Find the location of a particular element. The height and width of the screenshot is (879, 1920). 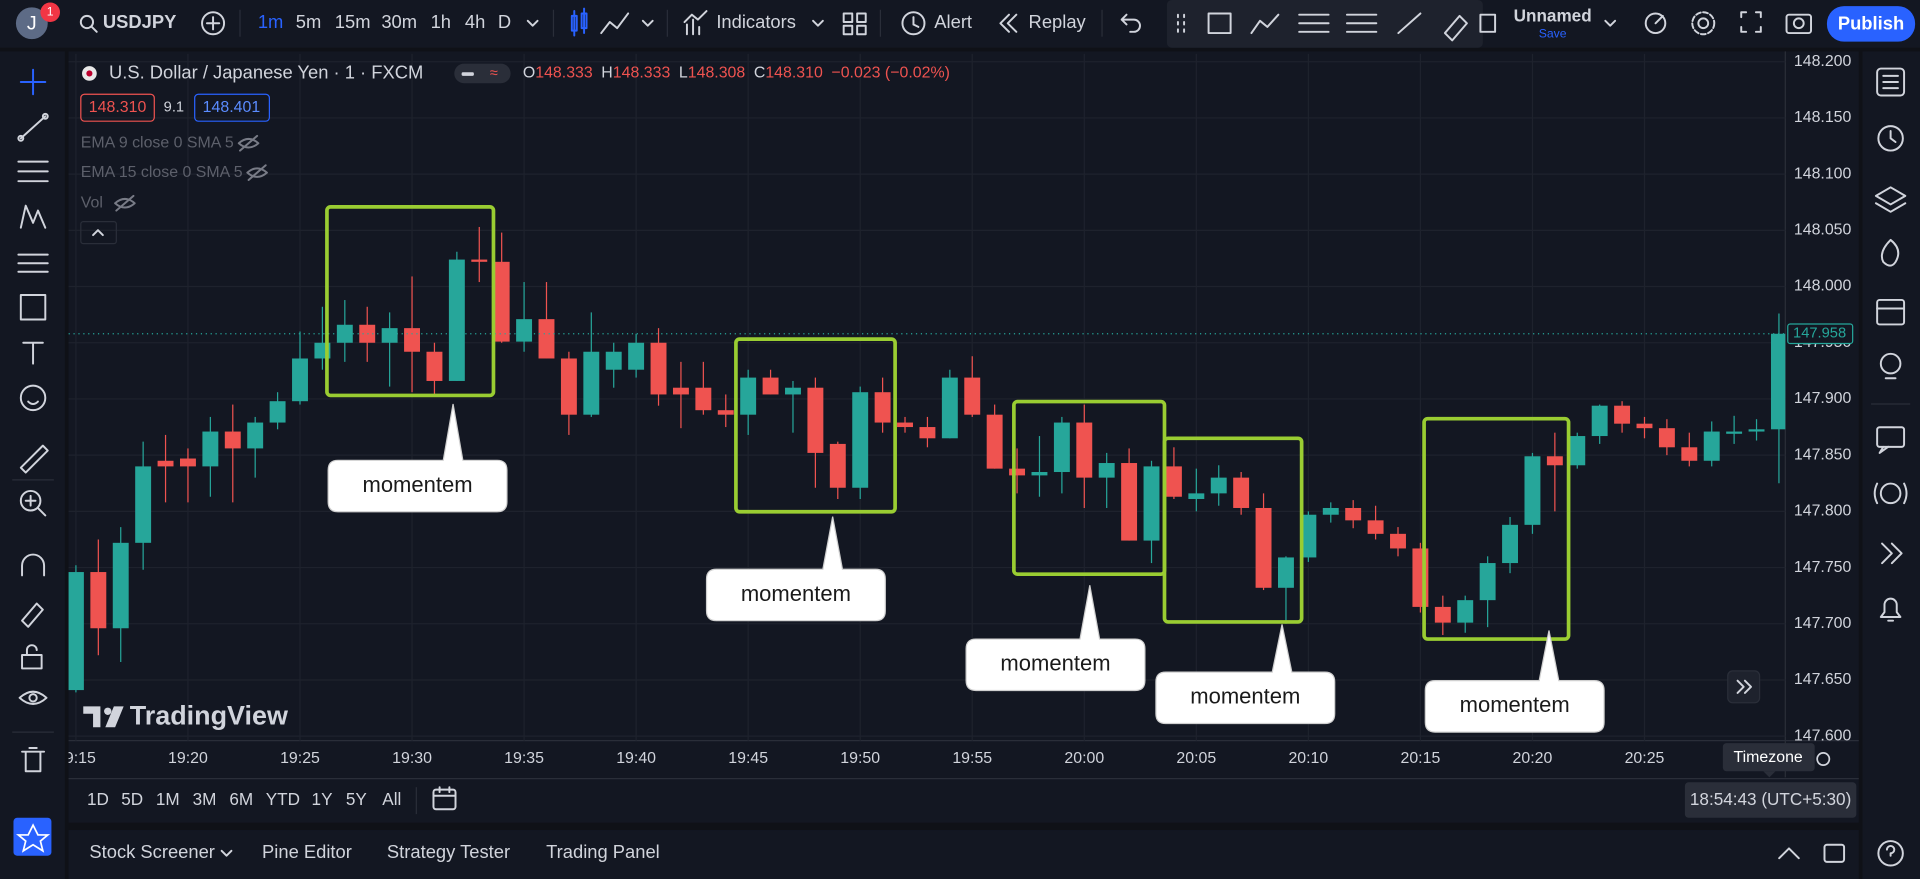

x-tick-label: 19:15 is located at coordinates (76, 758).